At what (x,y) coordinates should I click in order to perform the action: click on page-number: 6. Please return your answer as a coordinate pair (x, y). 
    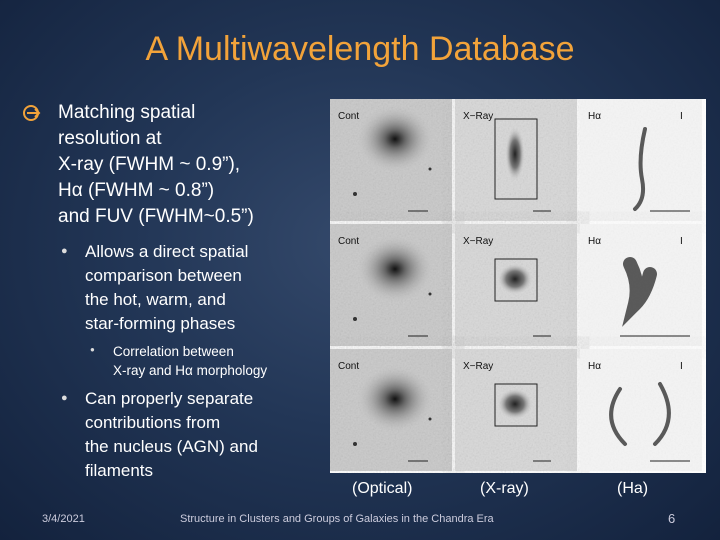
    Looking at the image, I should click on (672, 518).